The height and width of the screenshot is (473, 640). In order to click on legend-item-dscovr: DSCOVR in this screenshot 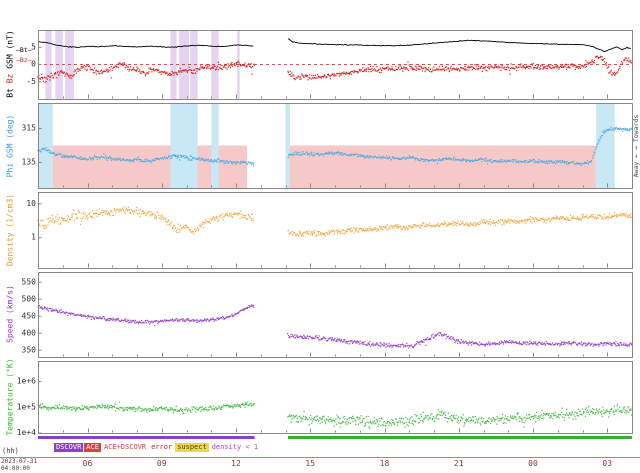, I will do `click(69, 447)`.